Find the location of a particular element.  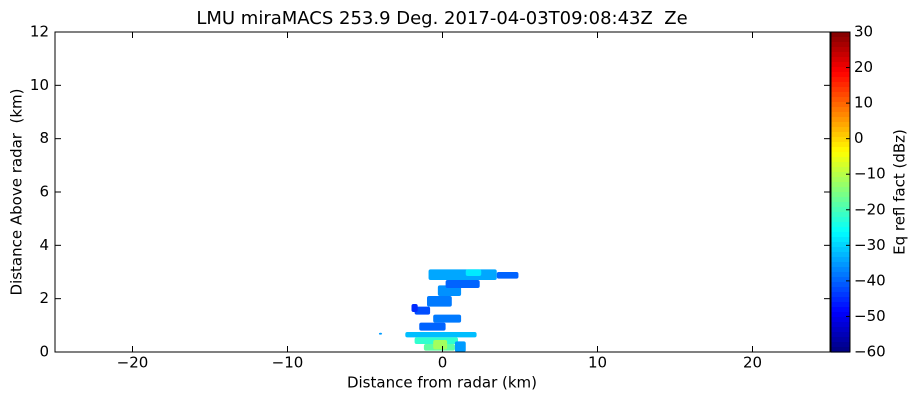

colorbar-tick-label: −20 is located at coordinates (870, 209).